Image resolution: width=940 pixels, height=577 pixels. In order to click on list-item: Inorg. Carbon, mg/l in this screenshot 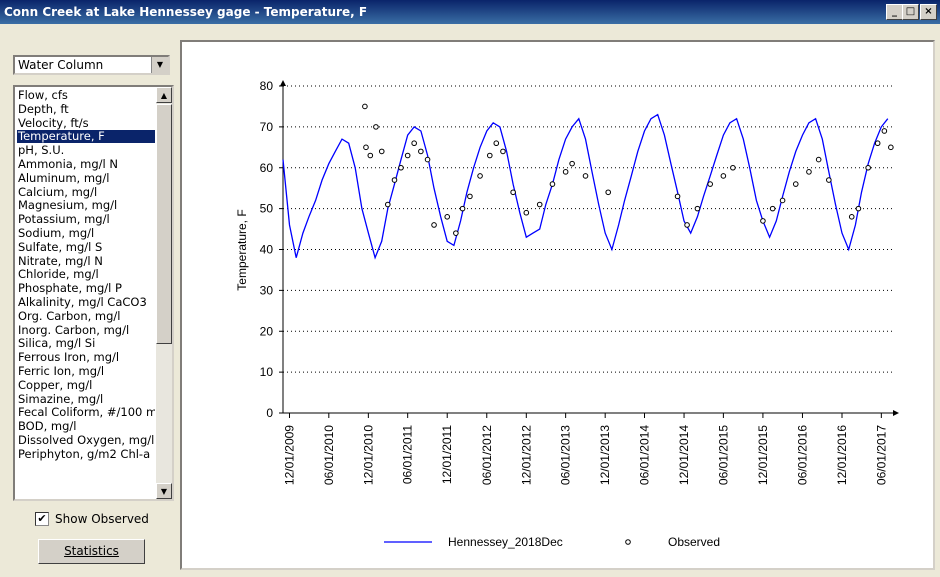, I will do `click(74, 330)`.